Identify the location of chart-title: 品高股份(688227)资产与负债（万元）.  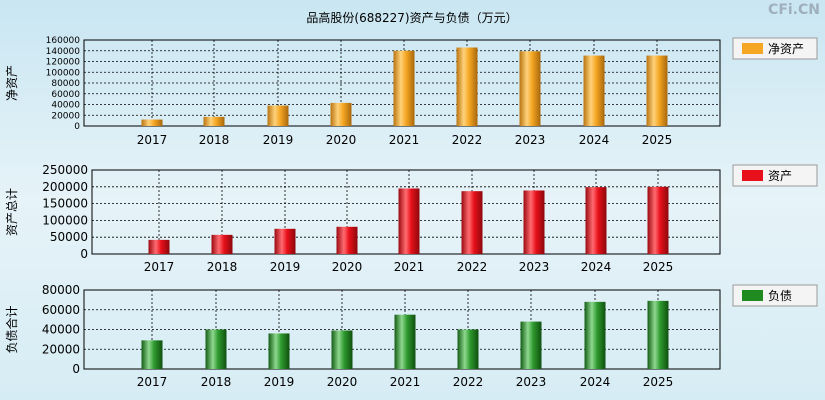
(411, 17).